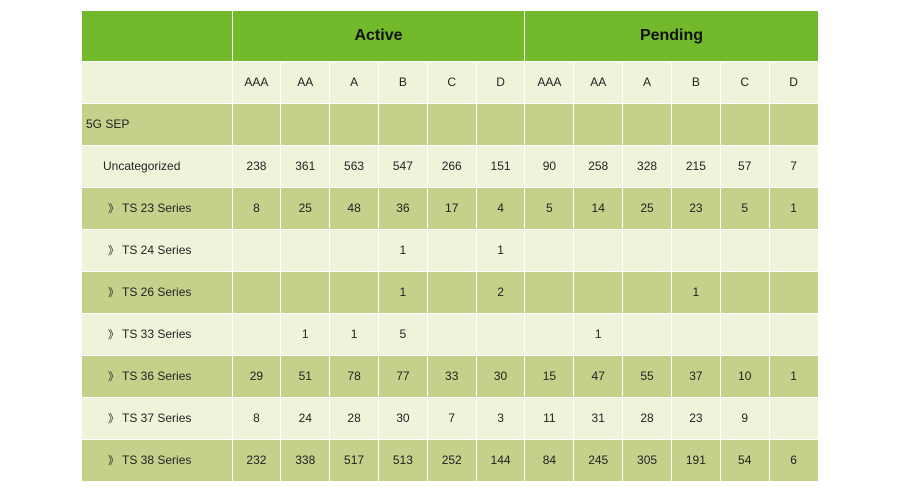  I want to click on pending-count-cell: 23, so click(696, 418).